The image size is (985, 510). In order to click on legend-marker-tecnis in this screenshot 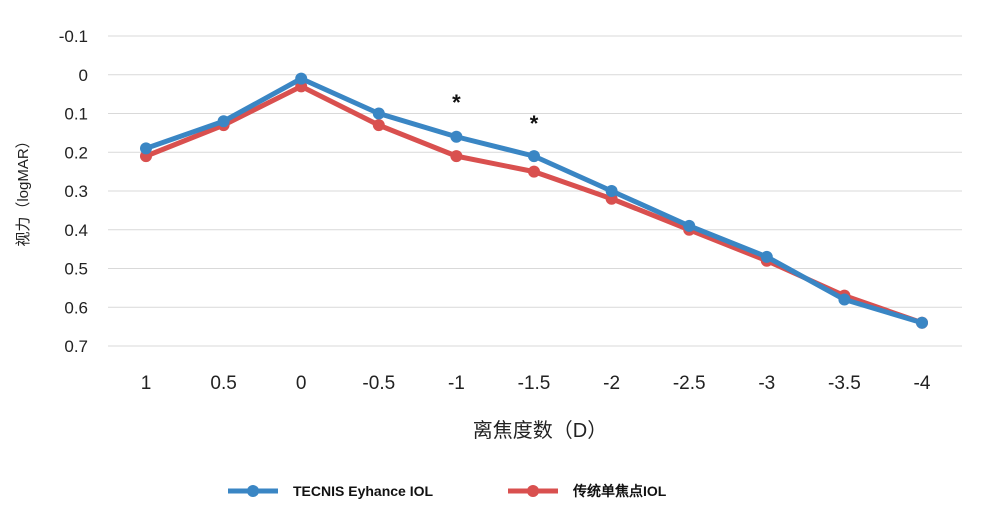, I will do `click(253, 491)`.